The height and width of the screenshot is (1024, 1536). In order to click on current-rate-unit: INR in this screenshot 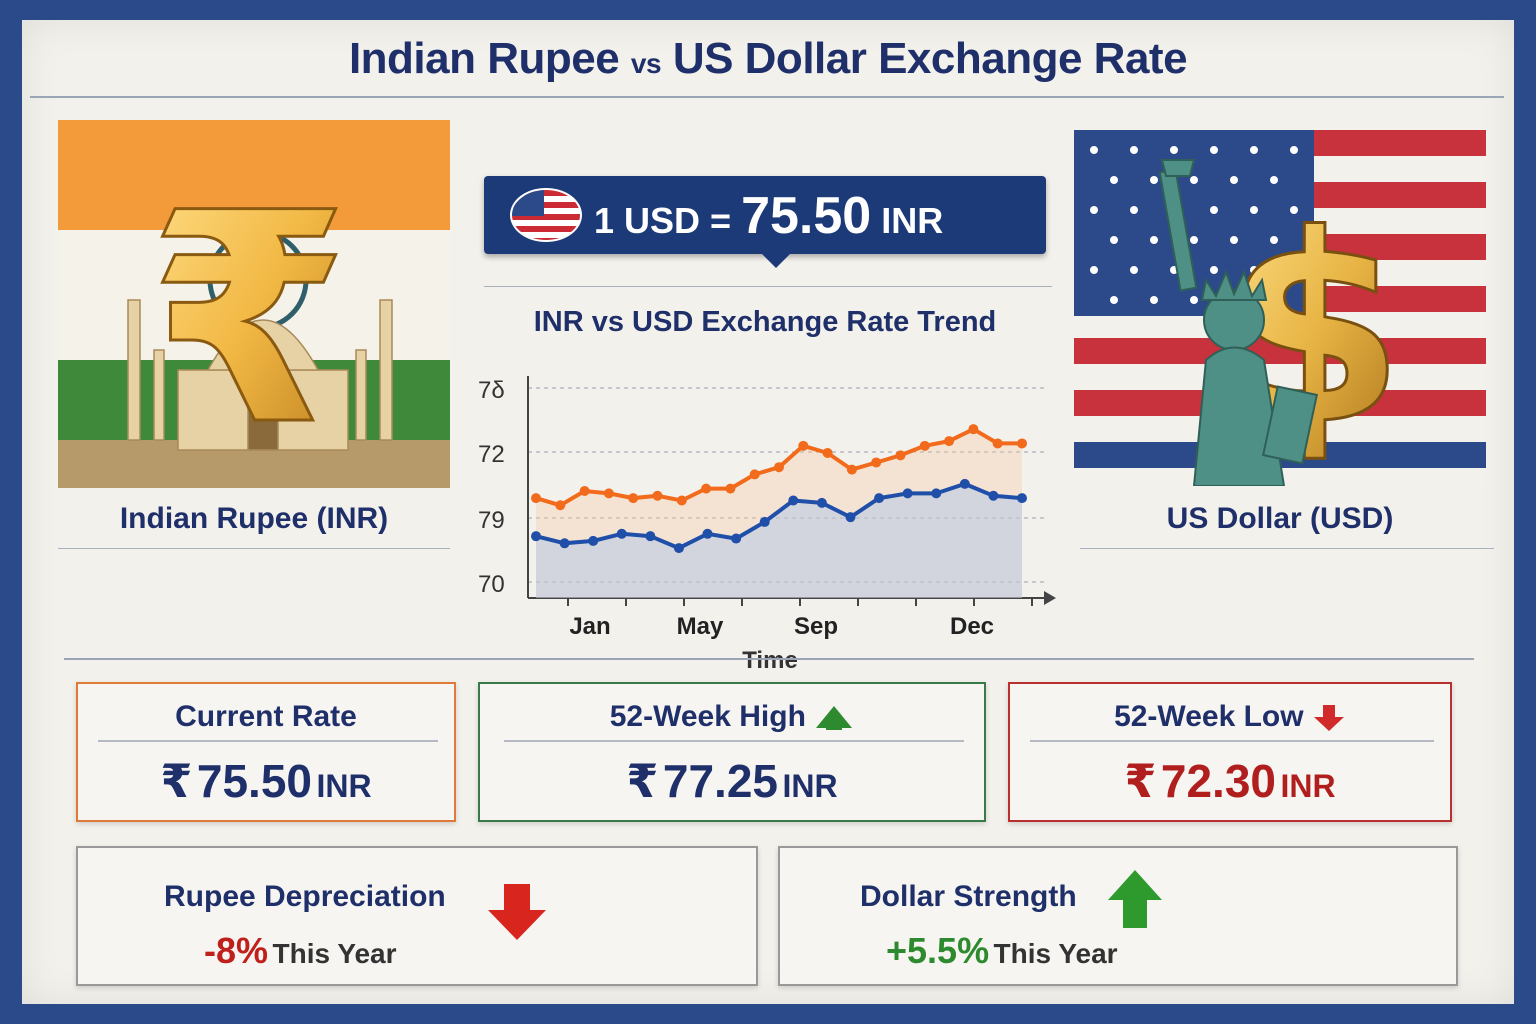, I will do `click(344, 786)`.